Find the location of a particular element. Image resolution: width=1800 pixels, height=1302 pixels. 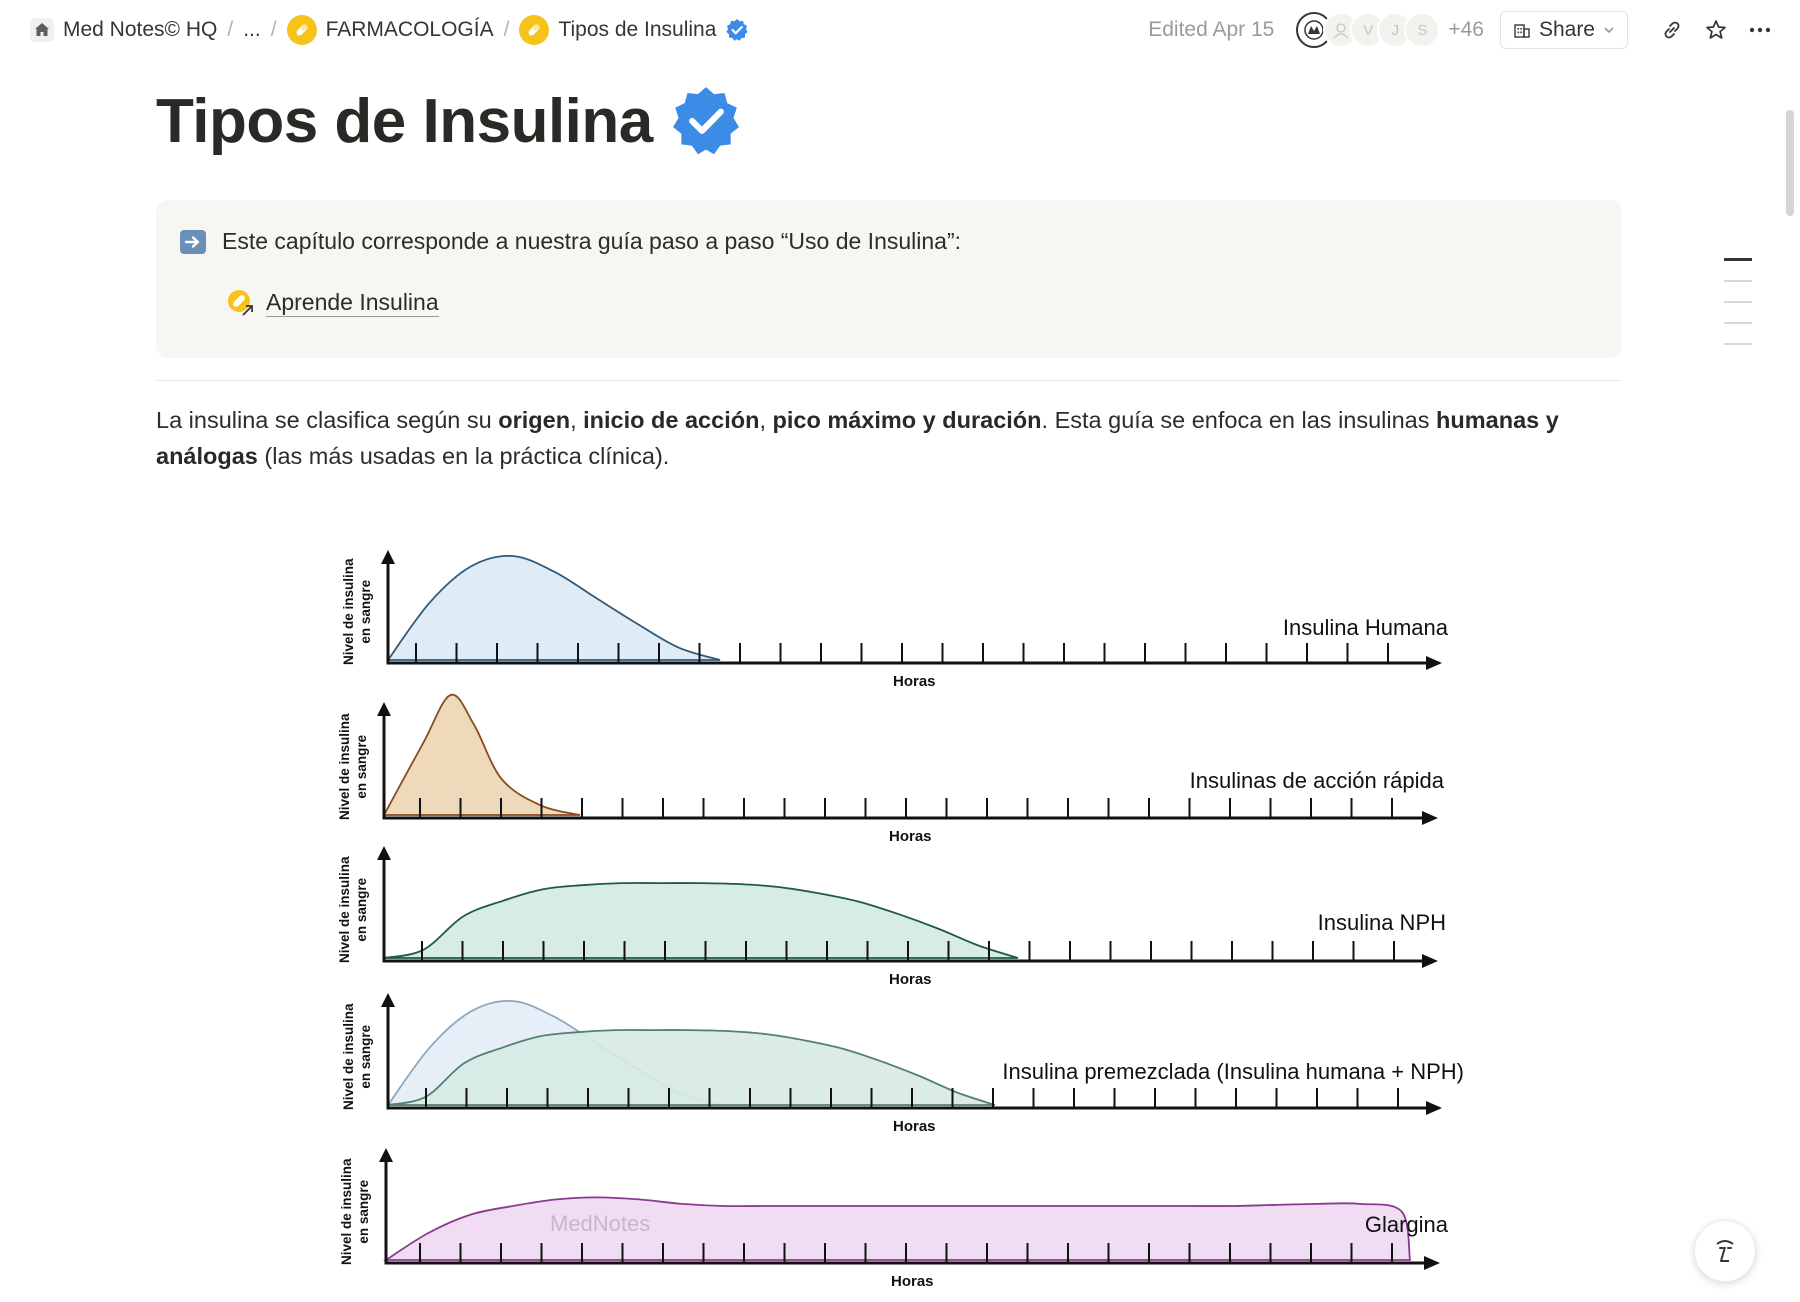

breadcrumb-item-current: Tipos de Insulina is located at coordinates (634, 30).